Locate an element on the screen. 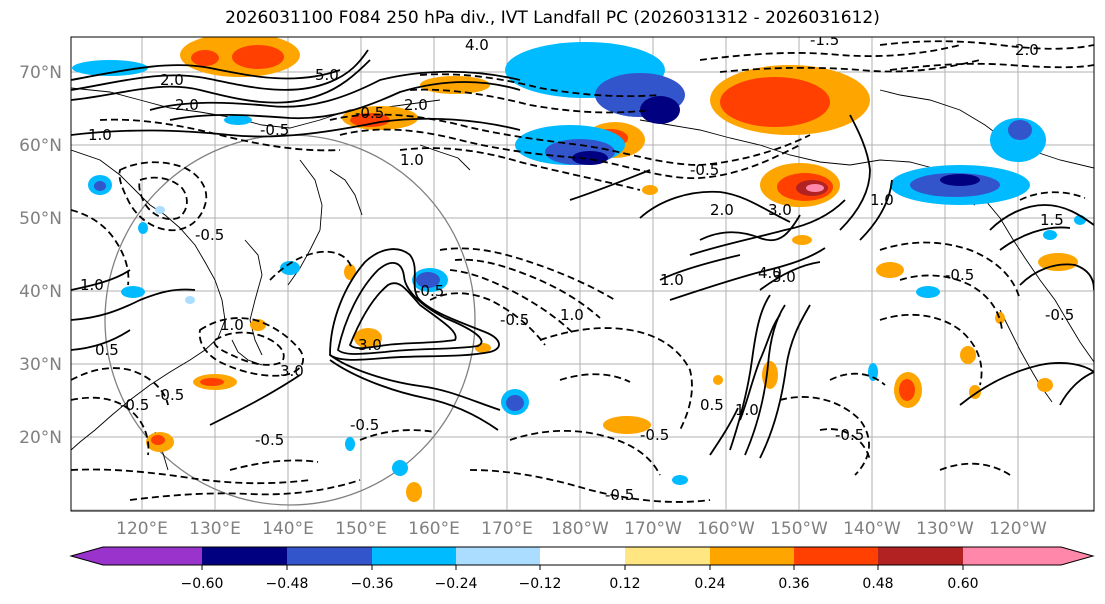  lon-label-140w: 140°W is located at coordinates (872, 529).